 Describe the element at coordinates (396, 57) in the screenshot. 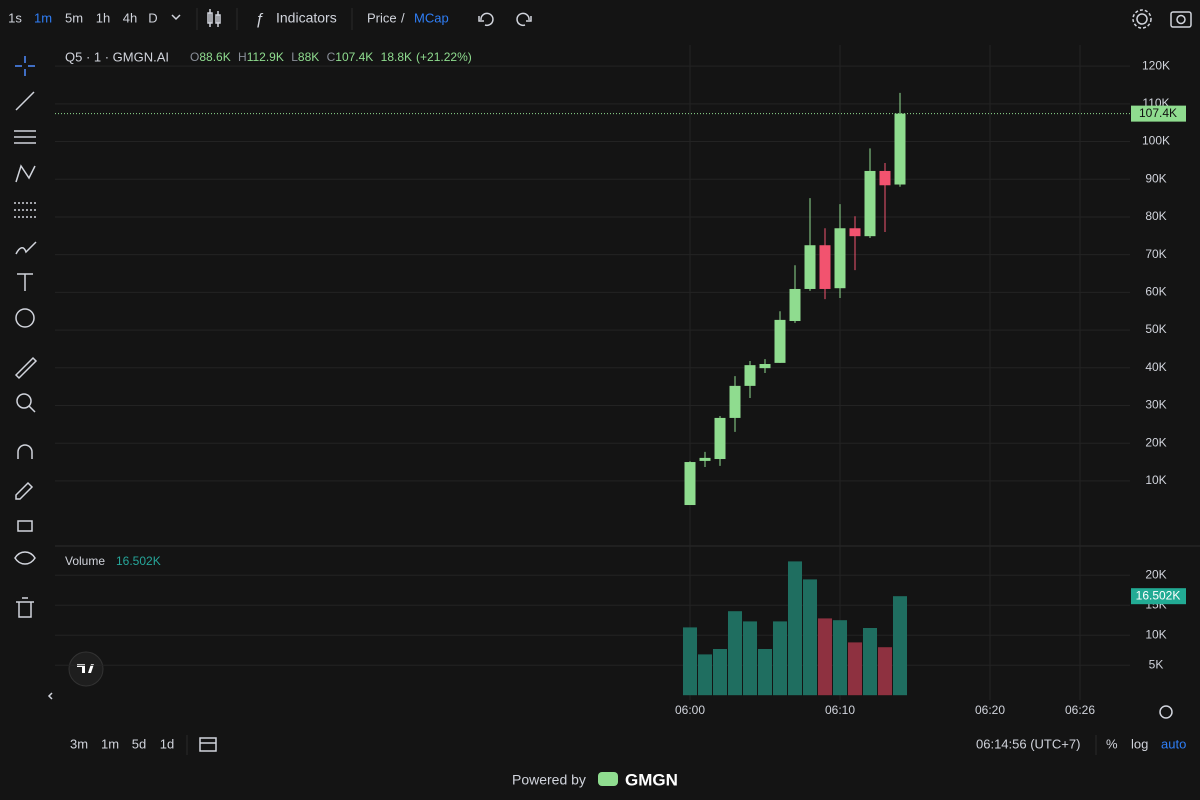

I see `change: 18.8K` at that location.